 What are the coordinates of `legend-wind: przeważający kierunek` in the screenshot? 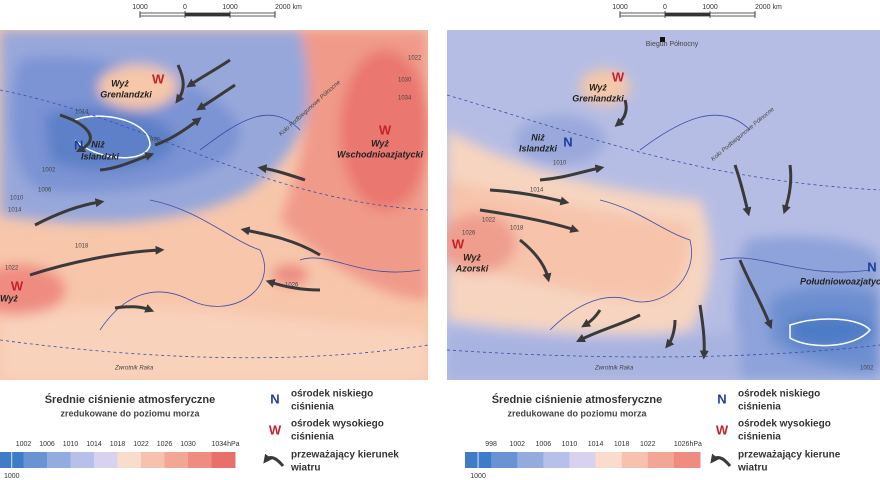 It's located at (345, 455).